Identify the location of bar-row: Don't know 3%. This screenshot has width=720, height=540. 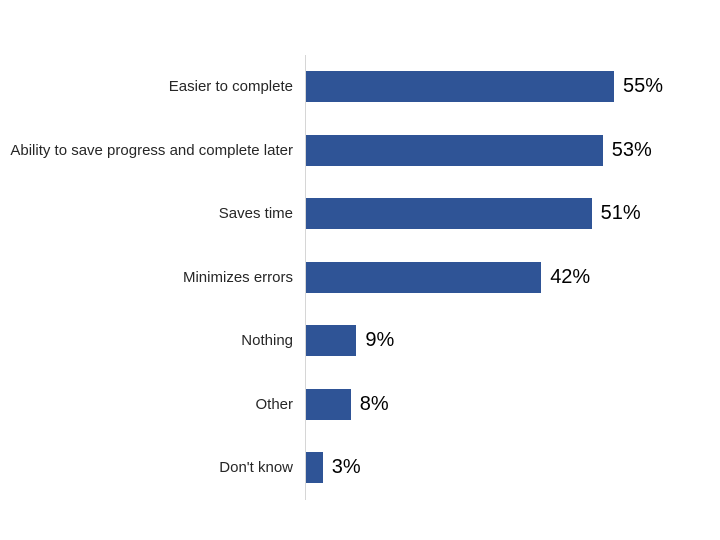
(360, 468).